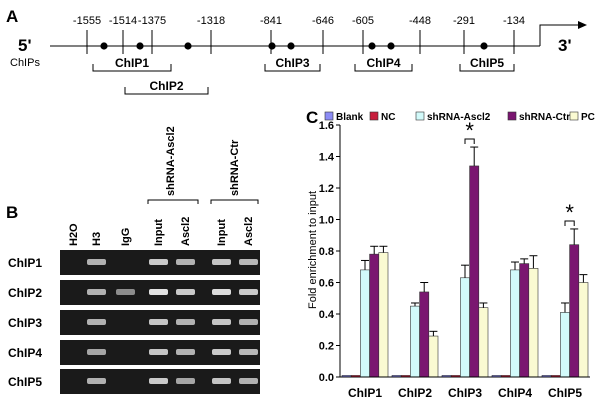  What do you see at coordinates (415, 393) in the screenshot?
I see `x-category-label: ChIP2` at bounding box center [415, 393].